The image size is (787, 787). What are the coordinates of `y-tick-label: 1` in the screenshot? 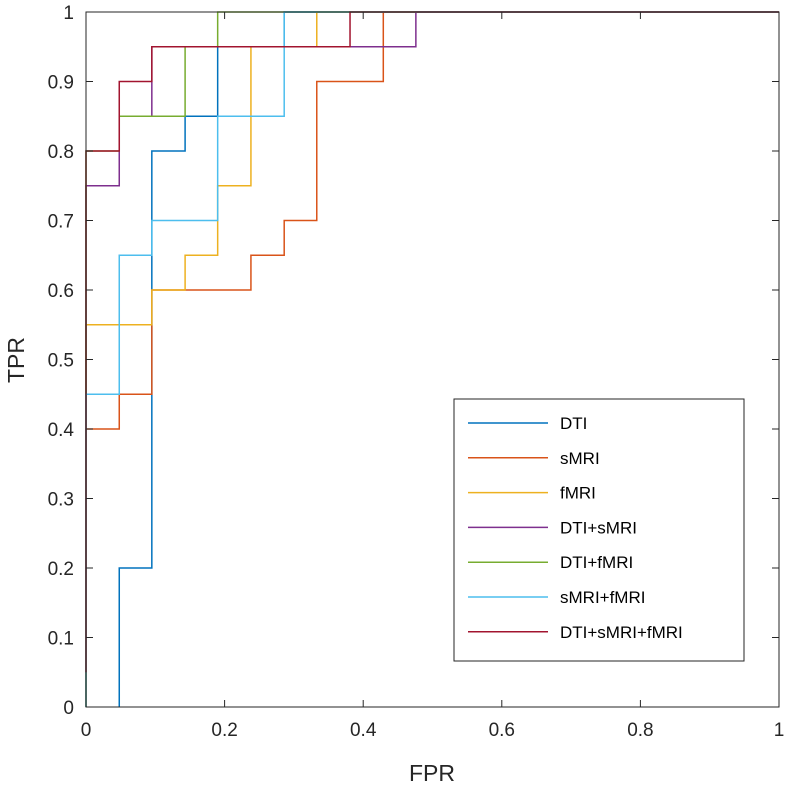 It's located at (68, 13).